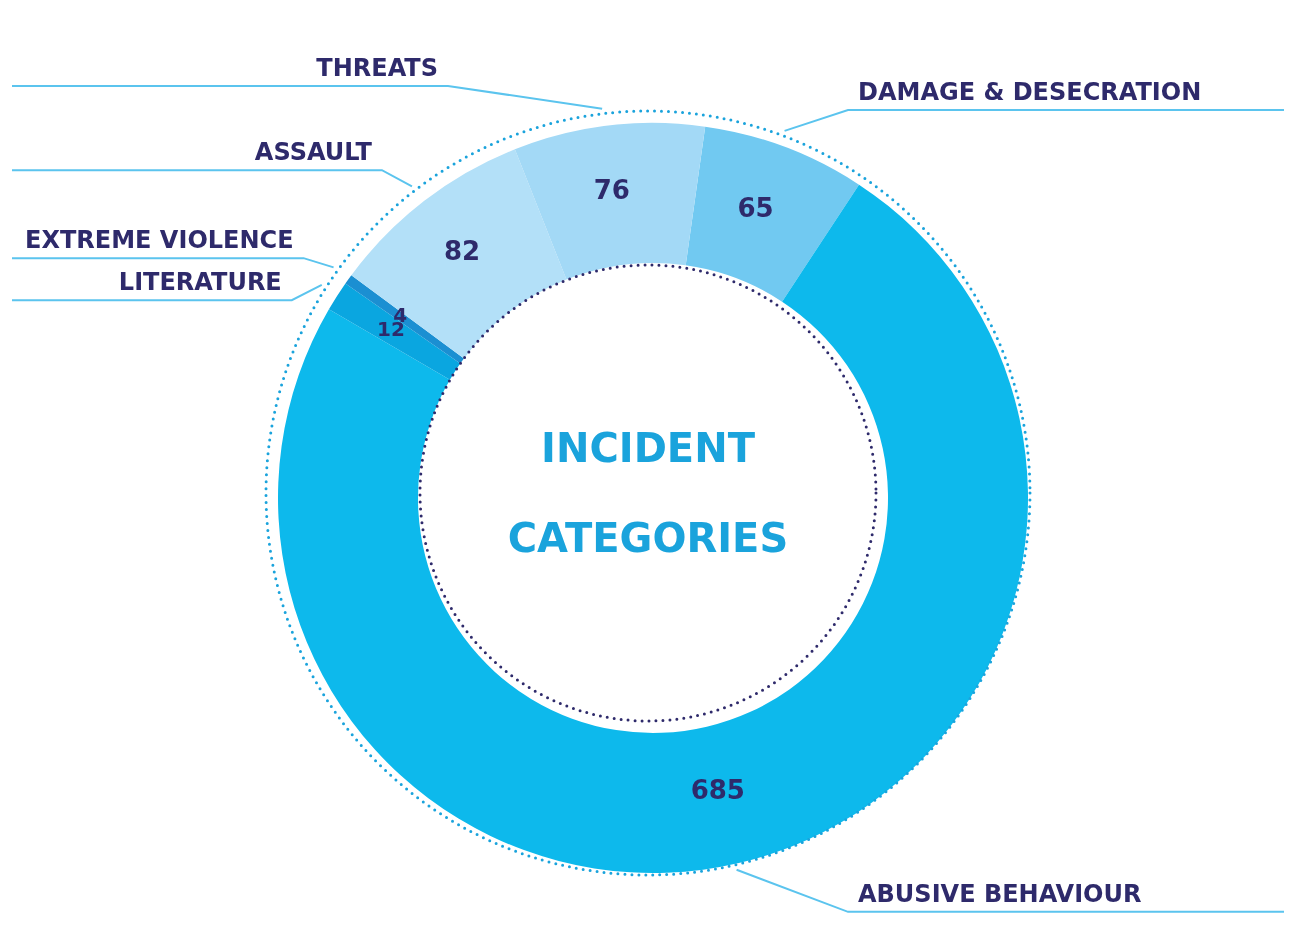 This screenshot has height=948, width=1296. What do you see at coordinates (377, 67) in the screenshot?
I see `slice-label: THREATS` at bounding box center [377, 67].